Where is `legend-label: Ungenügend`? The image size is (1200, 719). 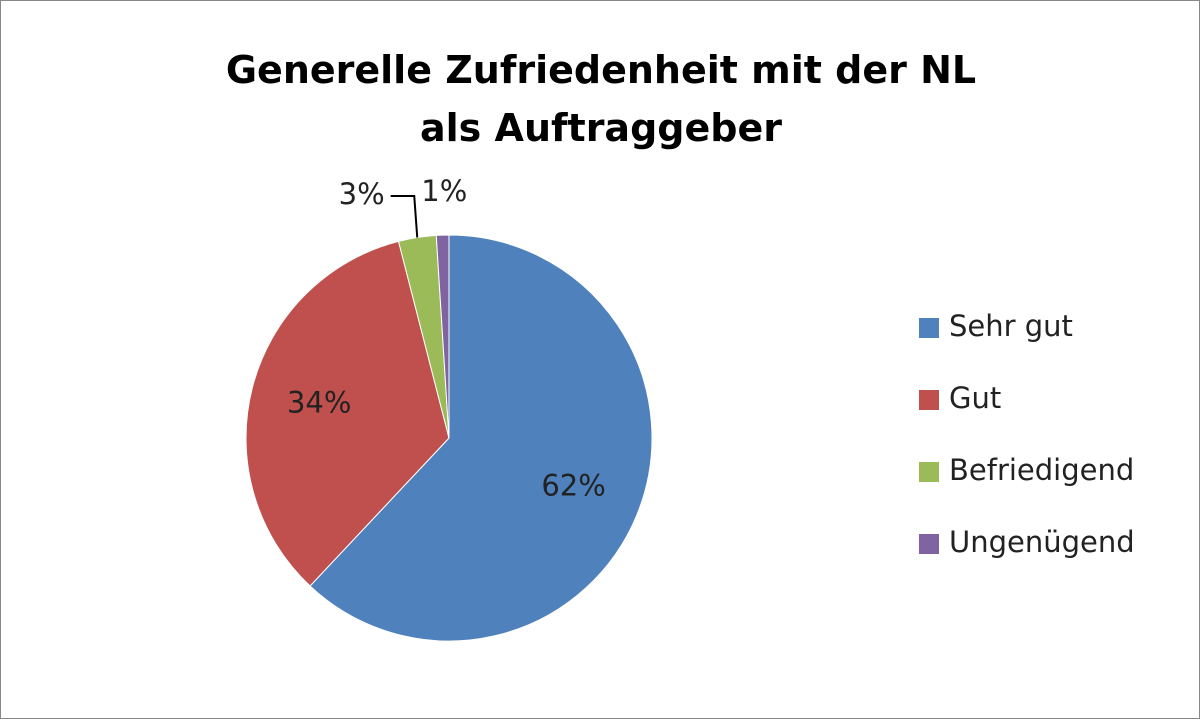
legend-label: Ungenügend is located at coordinates (1042, 542).